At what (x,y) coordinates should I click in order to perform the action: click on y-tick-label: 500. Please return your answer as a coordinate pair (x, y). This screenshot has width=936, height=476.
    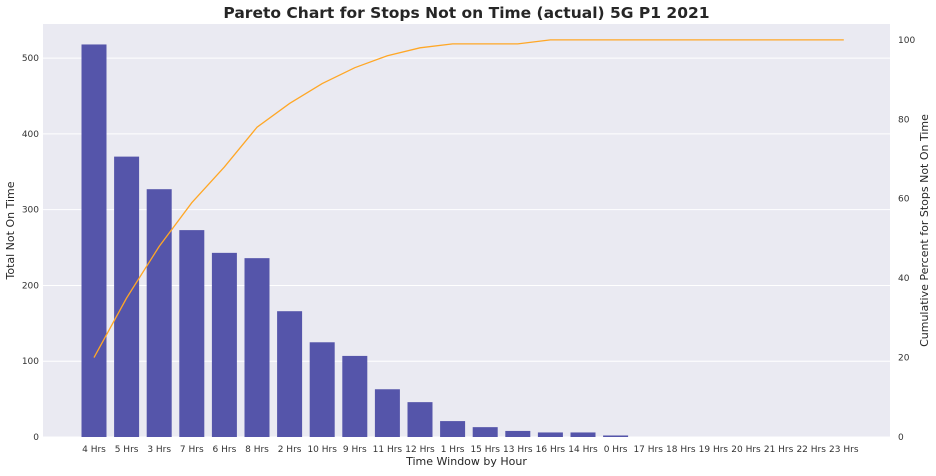
    Looking at the image, I should click on (30, 59).